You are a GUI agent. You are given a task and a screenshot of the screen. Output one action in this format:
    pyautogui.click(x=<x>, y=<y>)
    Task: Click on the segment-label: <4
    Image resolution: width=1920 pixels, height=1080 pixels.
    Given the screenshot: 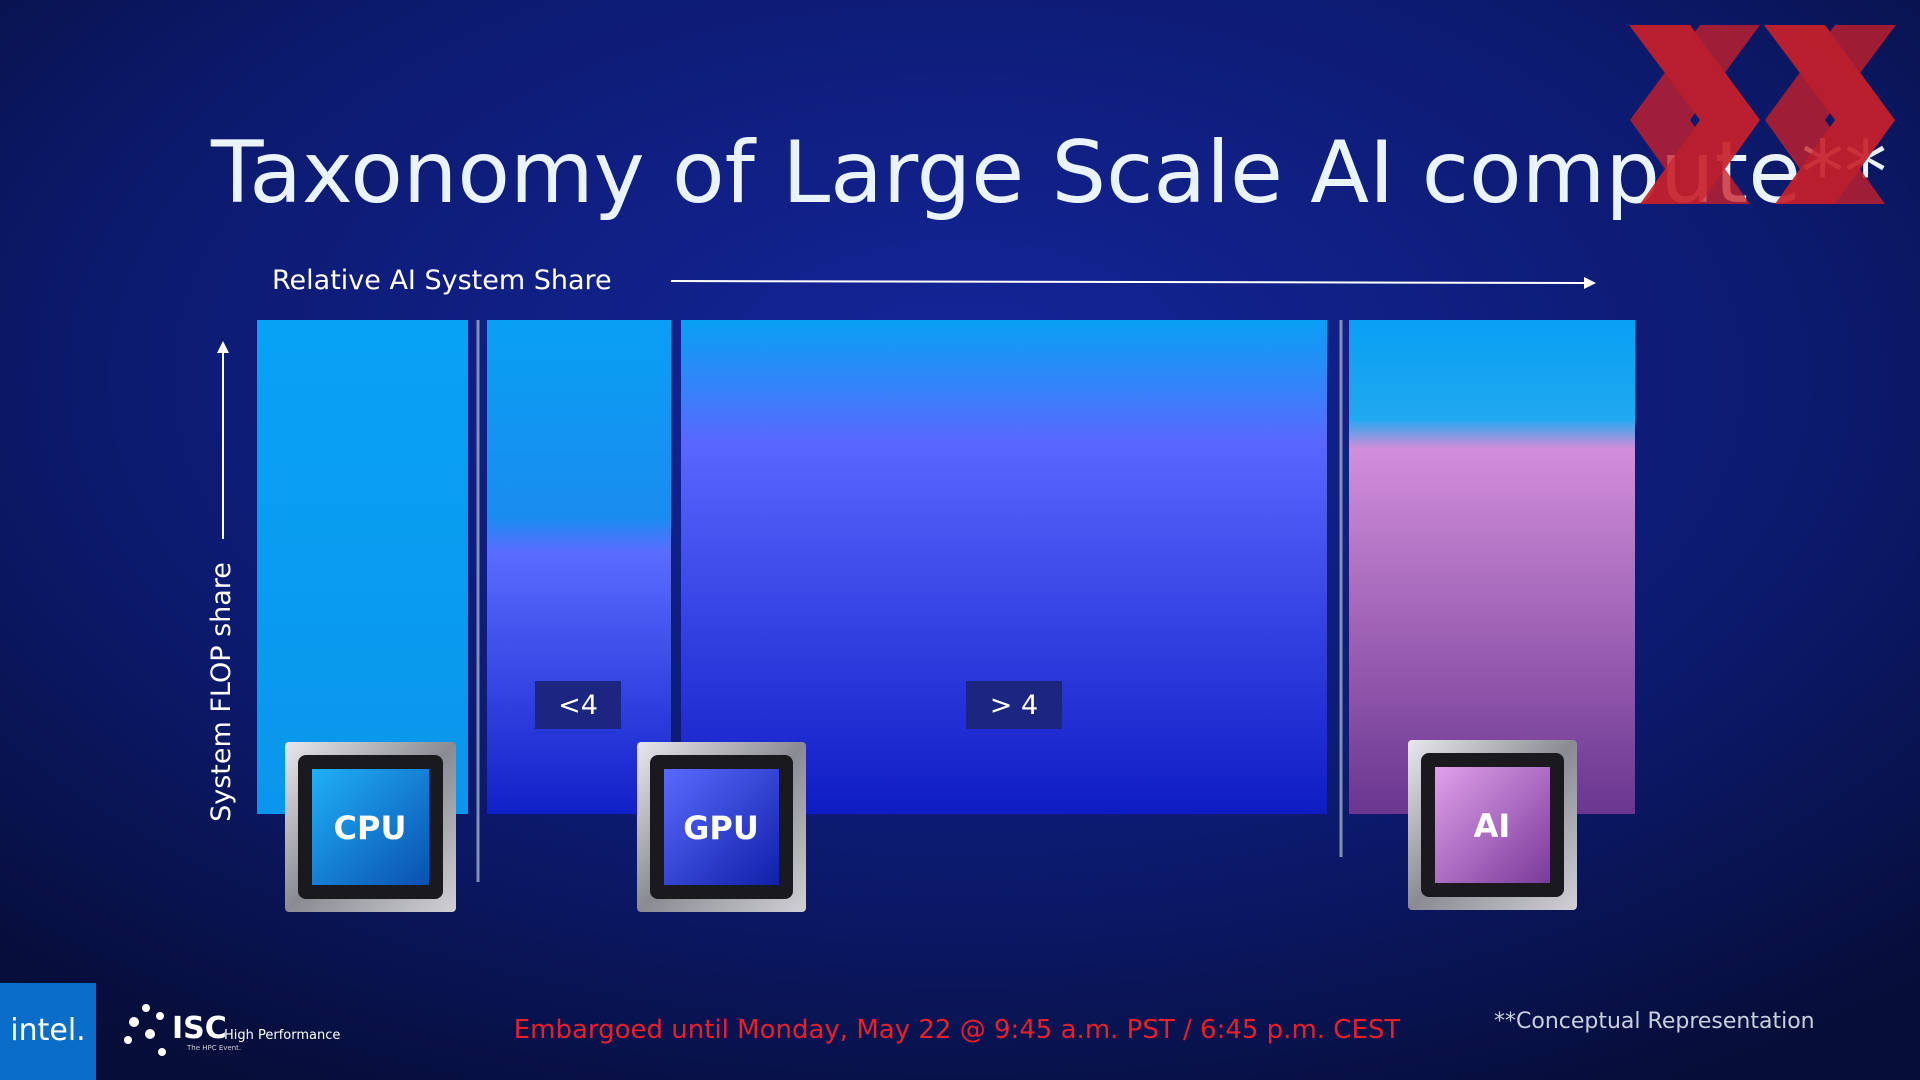 What is the action you would take?
    pyautogui.click(x=578, y=705)
    